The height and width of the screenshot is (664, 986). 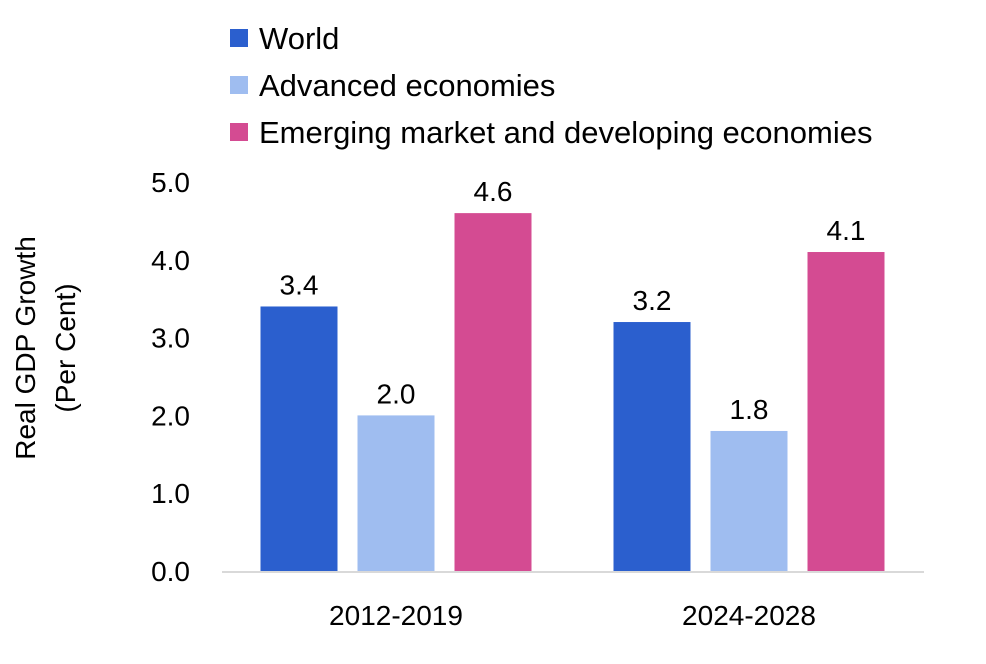 What do you see at coordinates (65, 347) in the screenshot?
I see `y-axis-title-line-2: (Per Cent)` at bounding box center [65, 347].